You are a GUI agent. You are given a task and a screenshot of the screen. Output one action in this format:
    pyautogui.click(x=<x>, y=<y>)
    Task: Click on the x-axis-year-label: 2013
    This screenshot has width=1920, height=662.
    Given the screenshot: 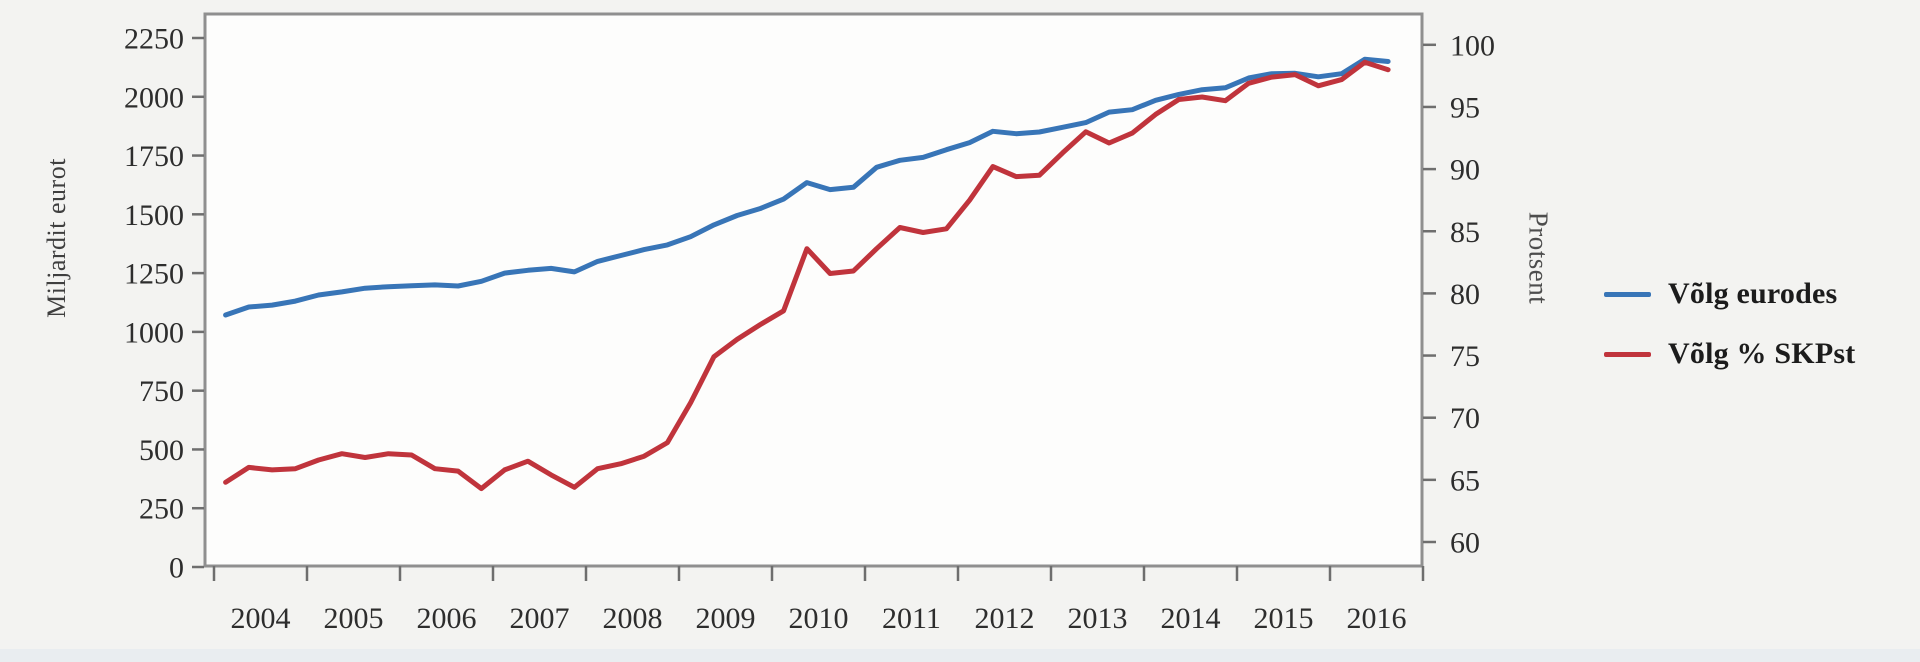 What is the action you would take?
    pyautogui.click(x=1098, y=618)
    